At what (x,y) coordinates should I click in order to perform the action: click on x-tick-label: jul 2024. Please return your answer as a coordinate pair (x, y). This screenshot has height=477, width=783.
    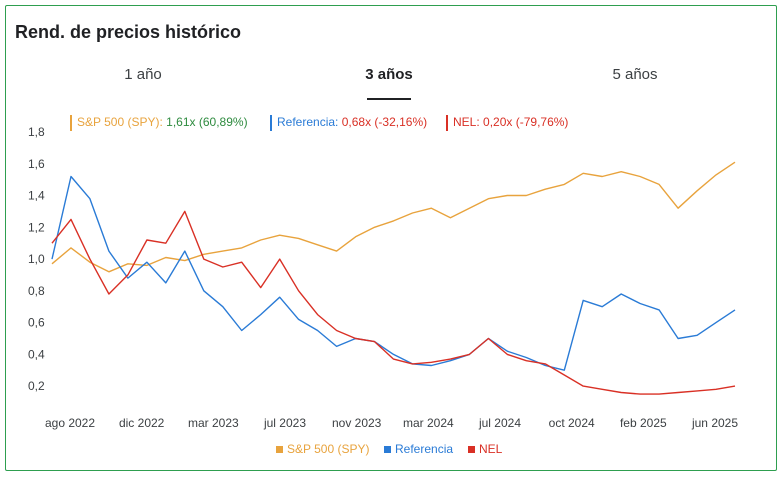
    Looking at the image, I should click on (499, 423).